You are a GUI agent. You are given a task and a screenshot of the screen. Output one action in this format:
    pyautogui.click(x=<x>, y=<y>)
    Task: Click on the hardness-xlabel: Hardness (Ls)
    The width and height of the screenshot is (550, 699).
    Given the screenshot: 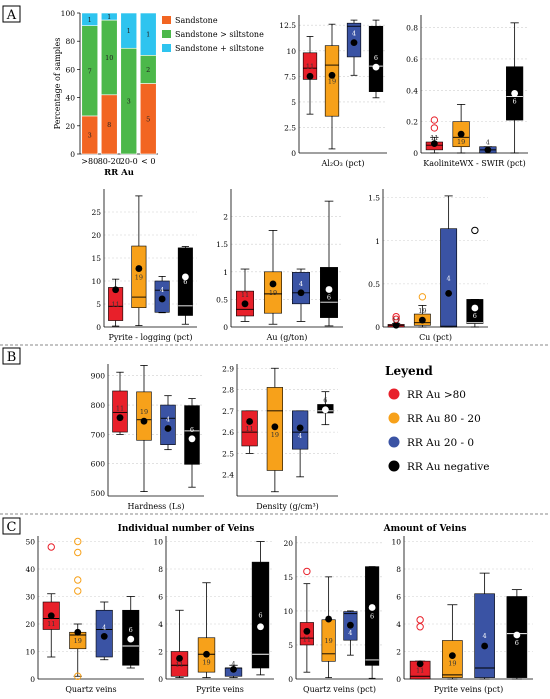 What is the action you would take?
    pyautogui.click(x=156, y=506)
    